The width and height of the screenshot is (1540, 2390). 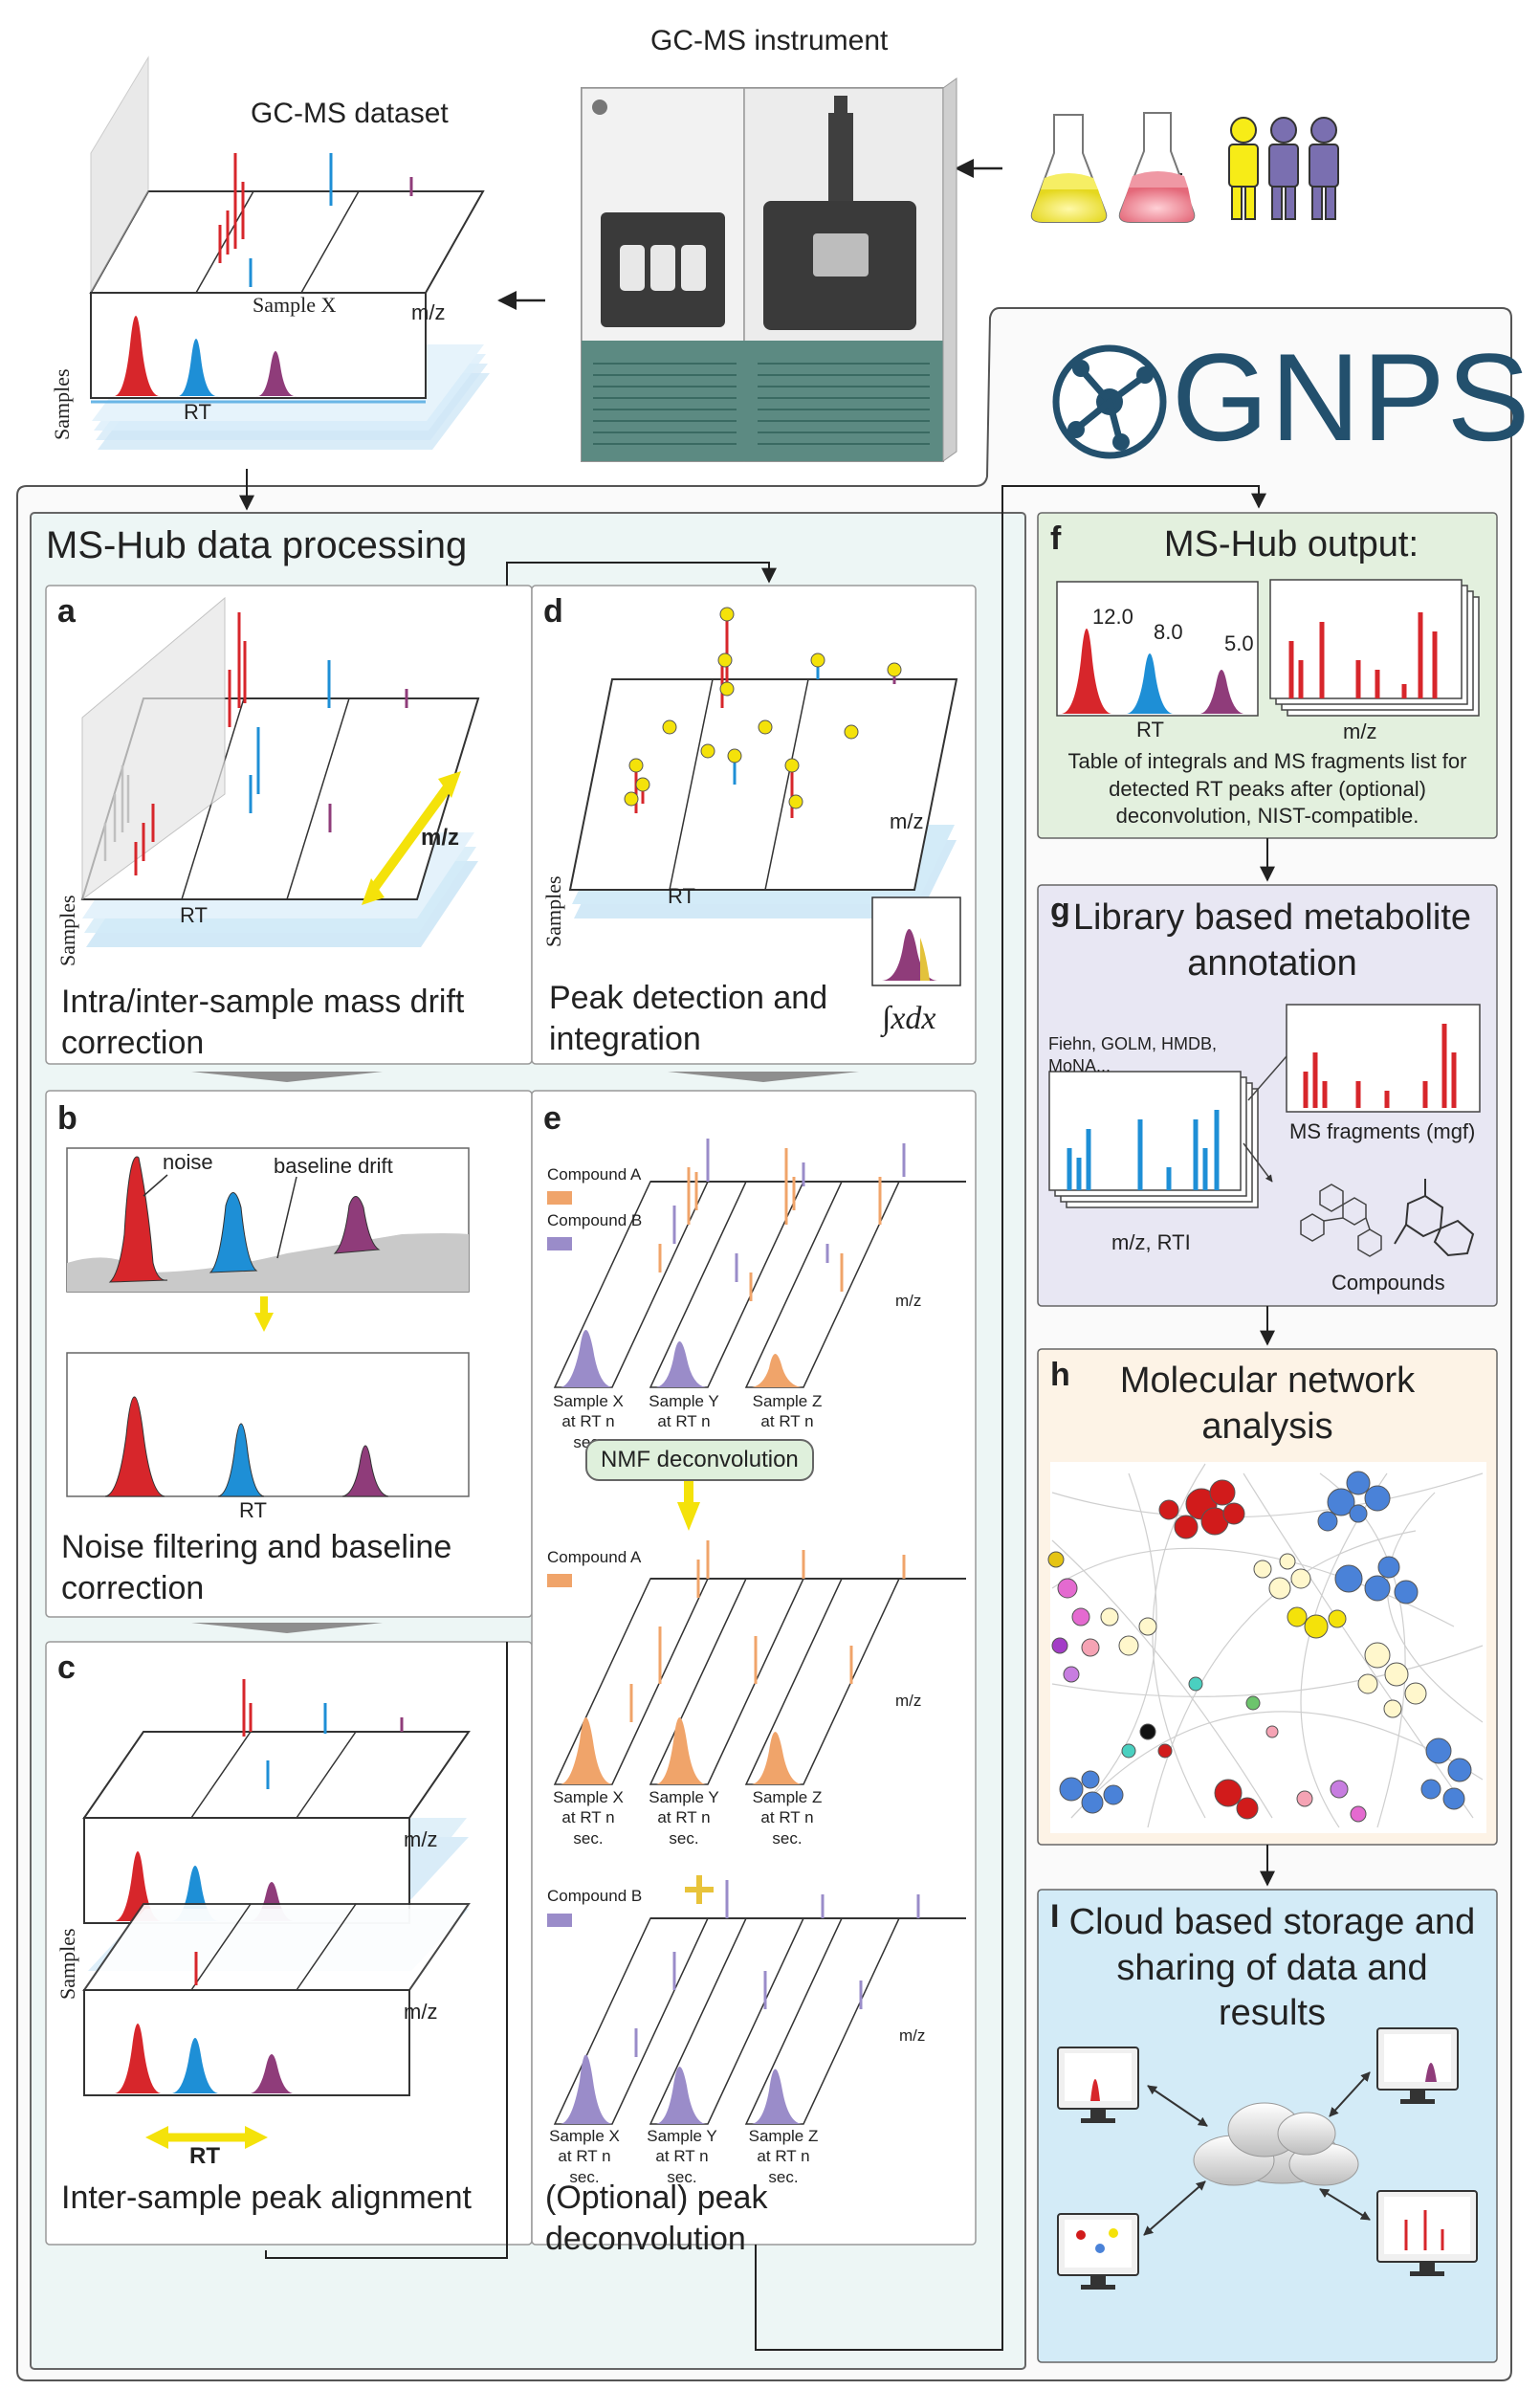 I want to click on panel-b-graphic, so click(x=268, y=1322).